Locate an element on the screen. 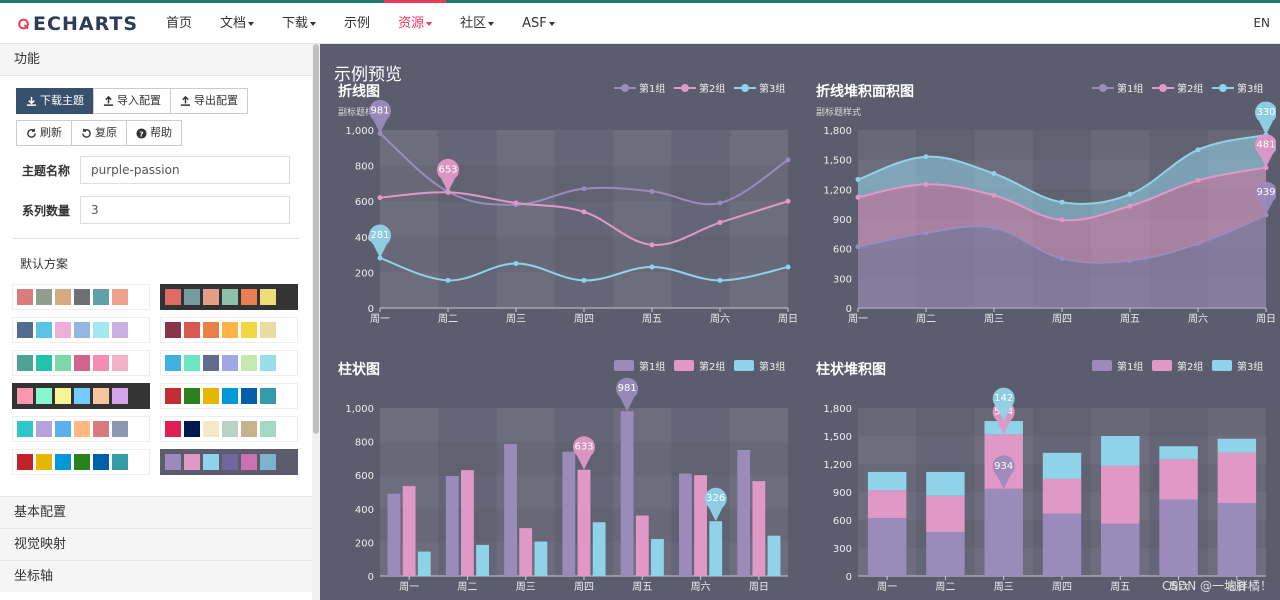 The height and width of the screenshot is (600, 1280). nav-item-0: 首页 is located at coordinates (179, 23).